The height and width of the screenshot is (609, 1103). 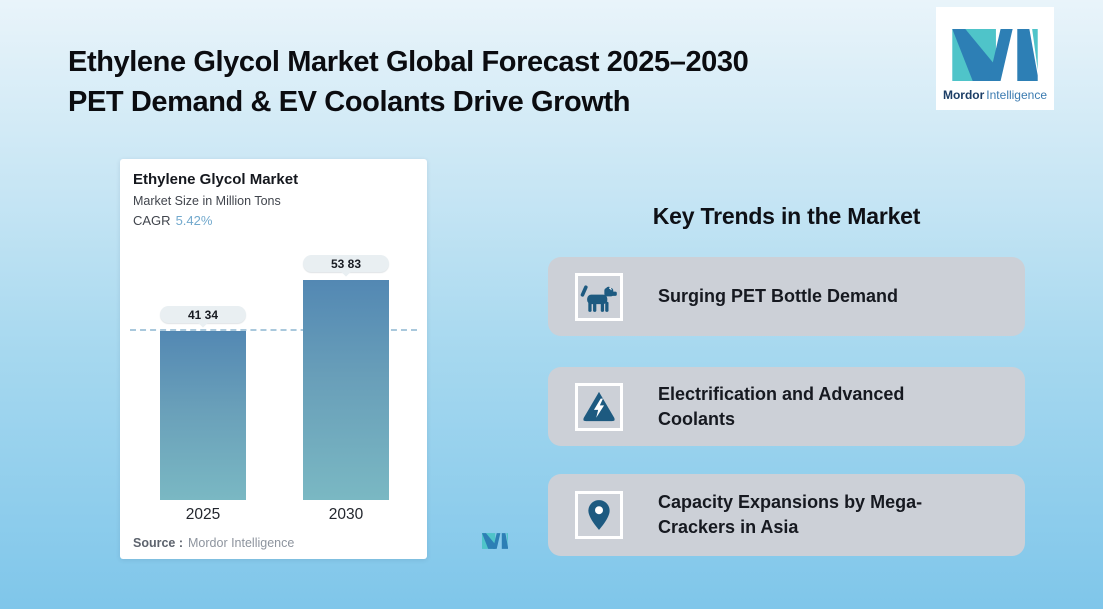 What do you see at coordinates (963, 95) in the screenshot?
I see `logo-wordmark-bold: Mordor` at bounding box center [963, 95].